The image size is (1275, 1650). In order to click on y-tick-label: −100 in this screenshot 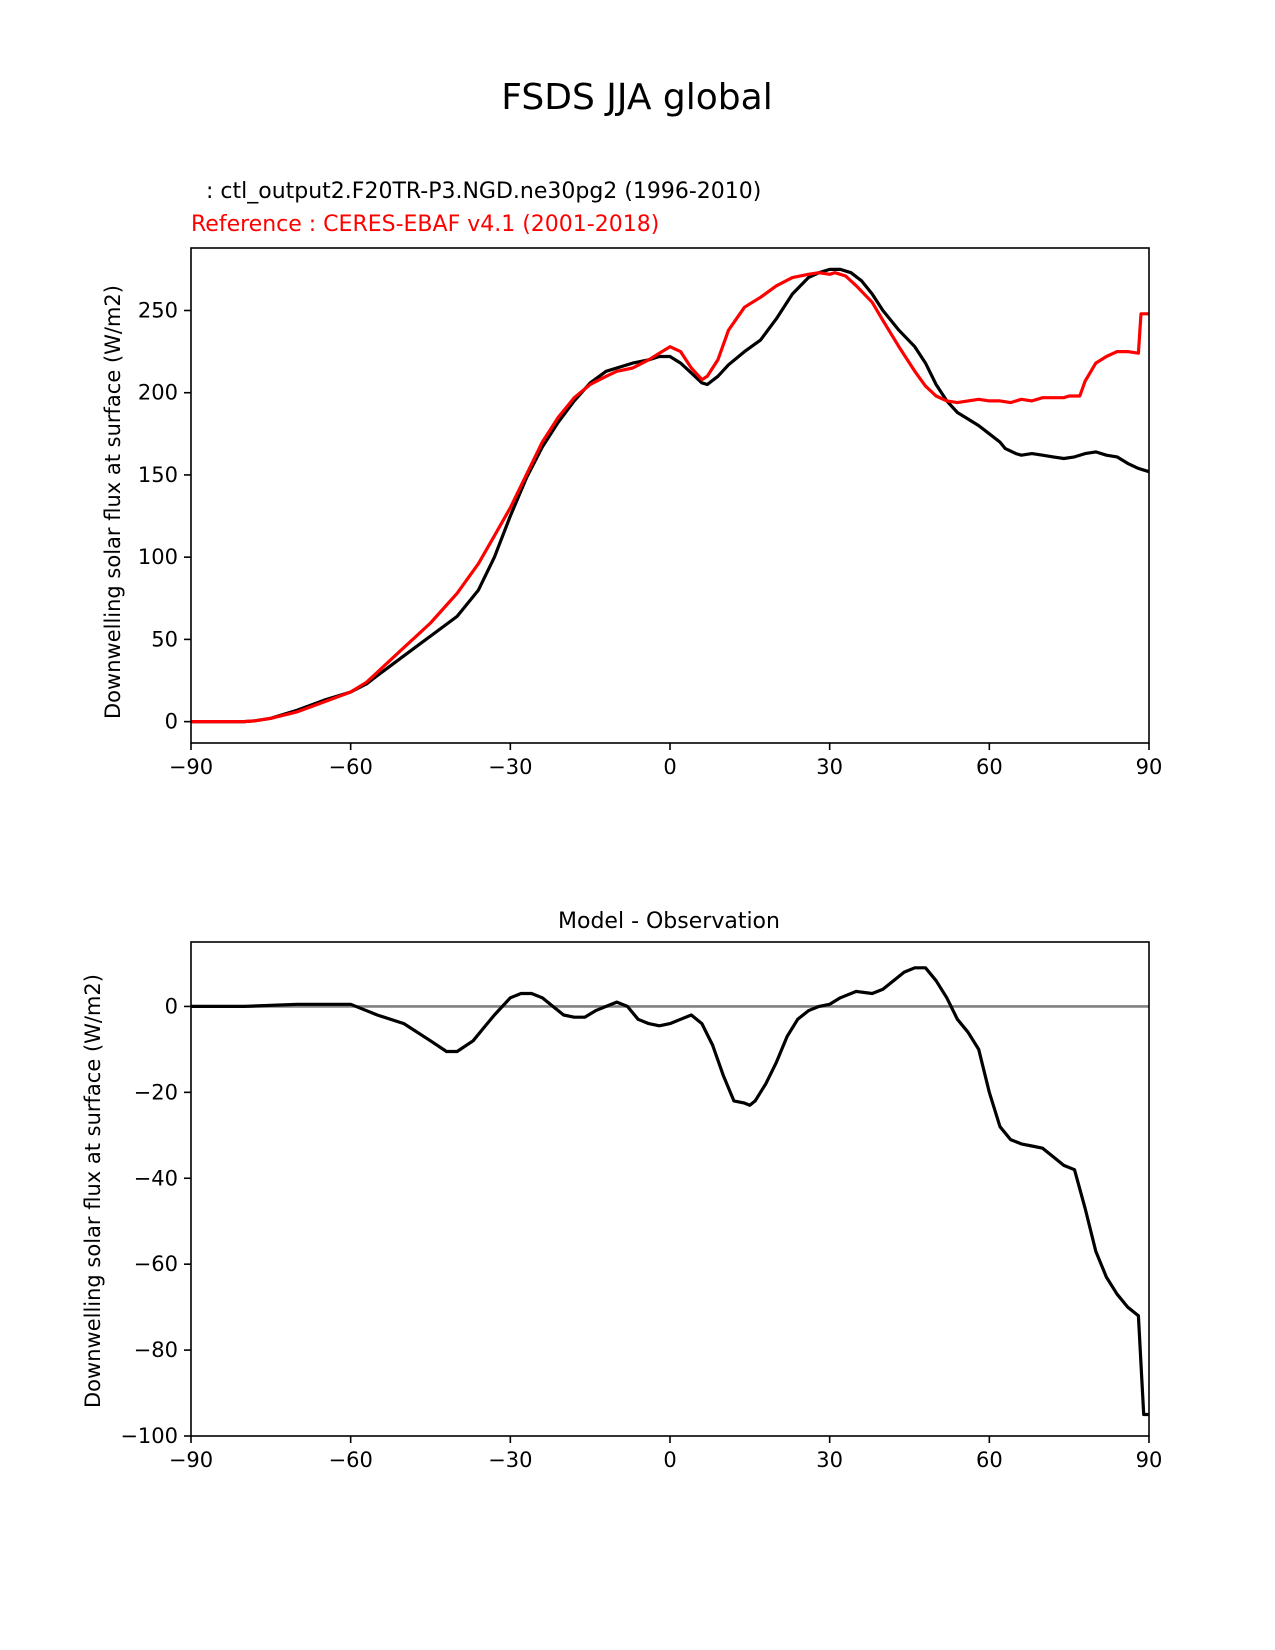, I will do `click(149, 1436)`.